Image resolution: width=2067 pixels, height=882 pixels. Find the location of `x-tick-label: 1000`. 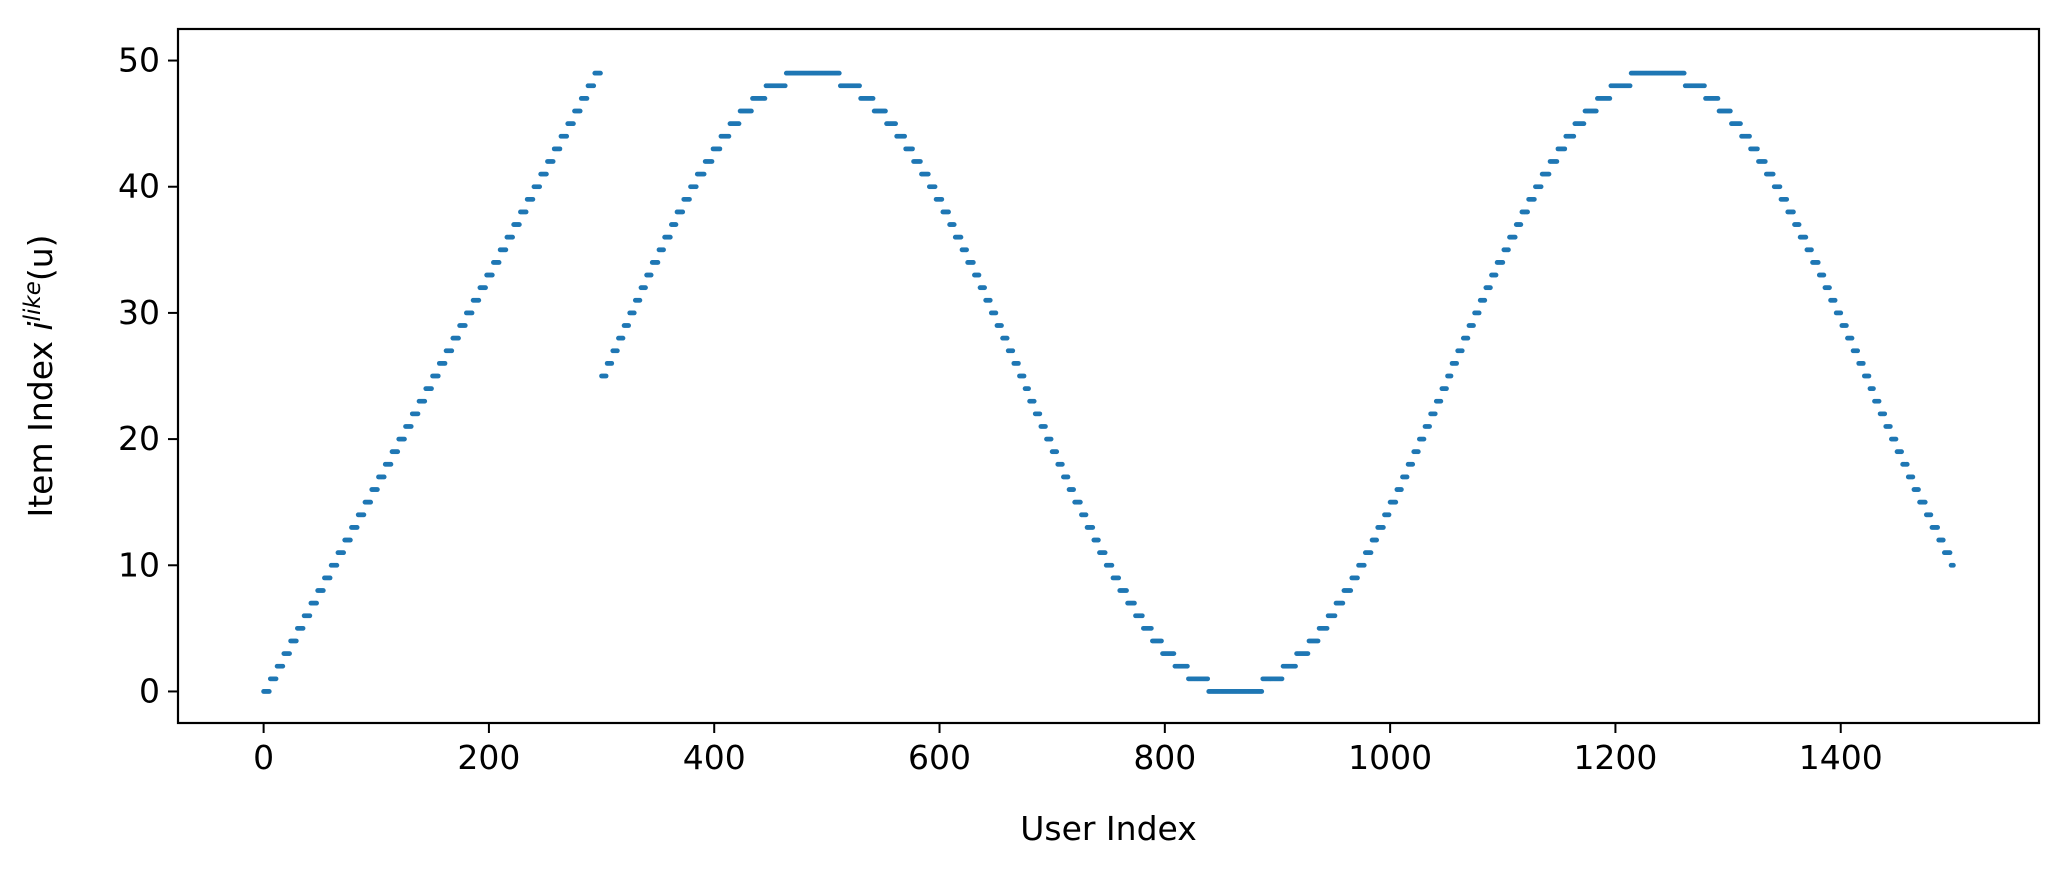

x-tick-label: 1000 is located at coordinates (1390, 757).